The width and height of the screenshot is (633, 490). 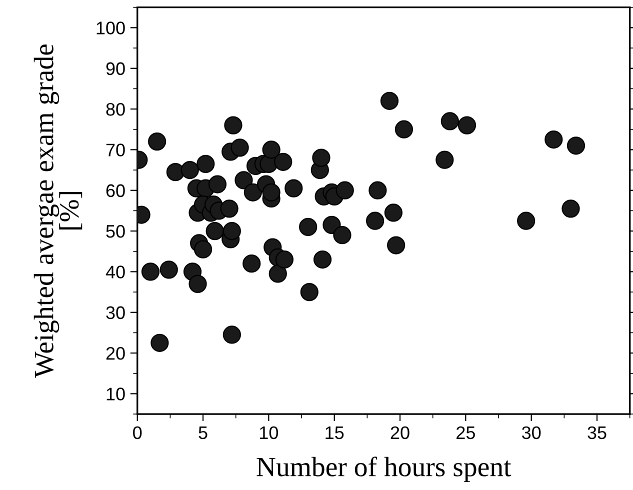 I want to click on y-tick-label: 90, so click(x=115, y=69).